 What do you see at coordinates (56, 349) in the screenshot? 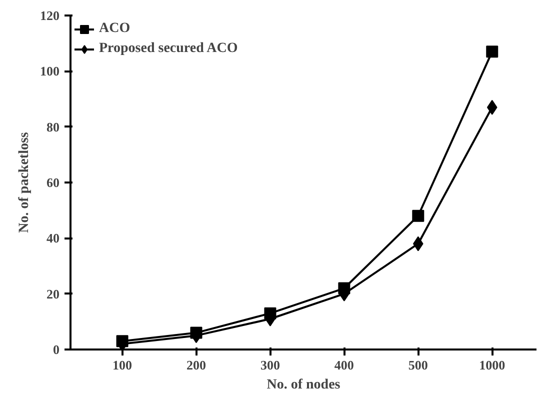
I see `y-tick-label: 0` at bounding box center [56, 349].